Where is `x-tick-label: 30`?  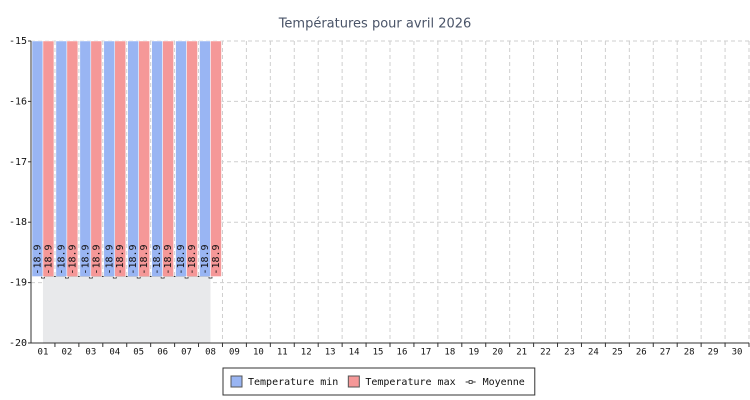 x-tick-label: 30 is located at coordinates (737, 353).